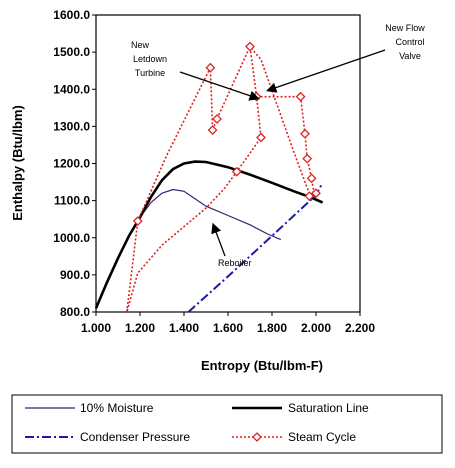  What do you see at coordinates (75, 275) in the screenshot?
I see `y-tick-label: 900.0` at bounding box center [75, 275].